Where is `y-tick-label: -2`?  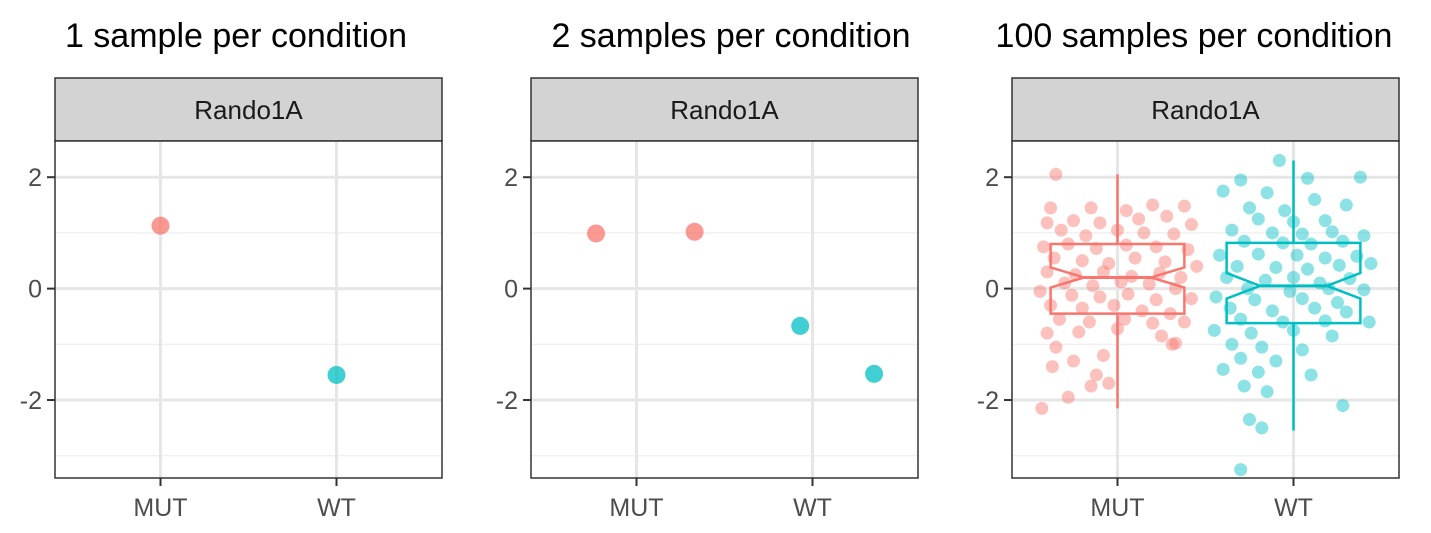
y-tick-label: -2 is located at coordinates (31, 401).